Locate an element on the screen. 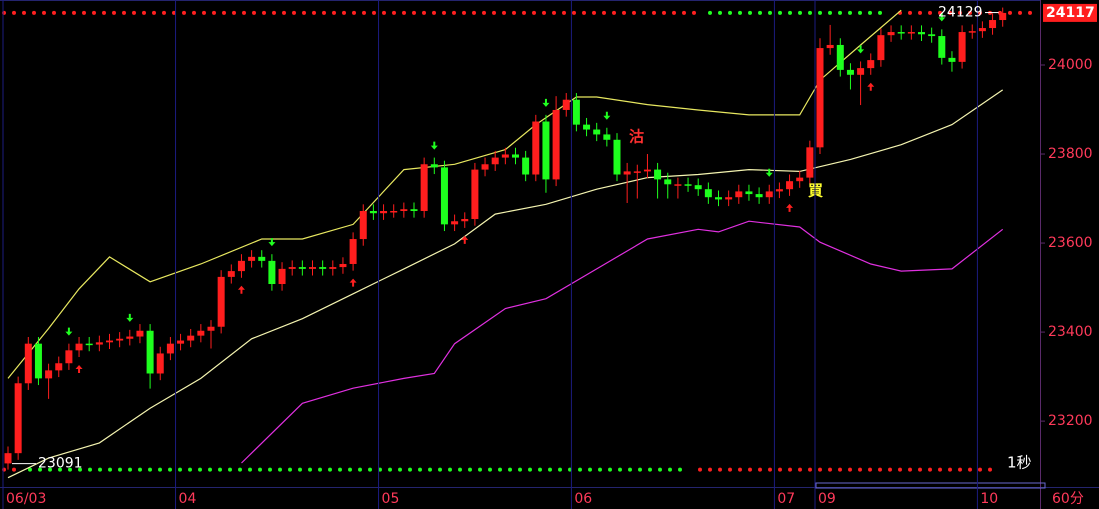  y-tick-label: 23600 is located at coordinates (1070, 243).